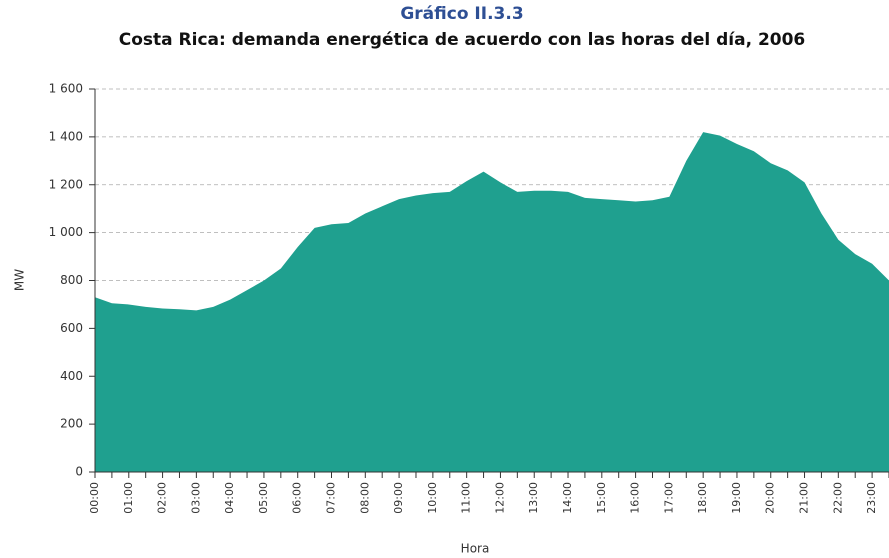 The image size is (889, 558). What do you see at coordinates (871, 498) in the screenshot?
I see `x-tick-label: 23:00` at bounding box center [871, 498].